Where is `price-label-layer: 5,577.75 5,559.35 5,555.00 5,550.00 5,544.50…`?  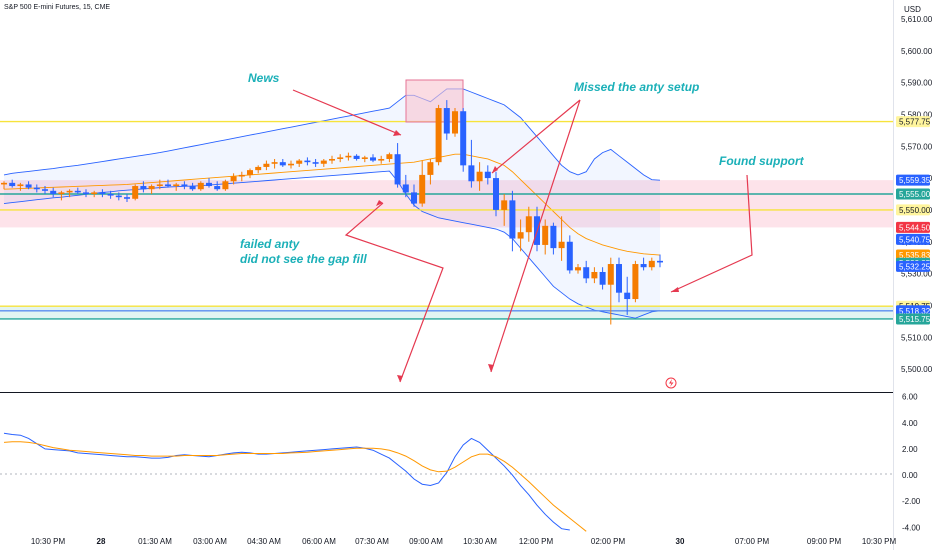
price-label-layer: 5,577.75 5,559.35 5,555.00 5,550.00 5,544.50… is located at coordinates (913, 220).